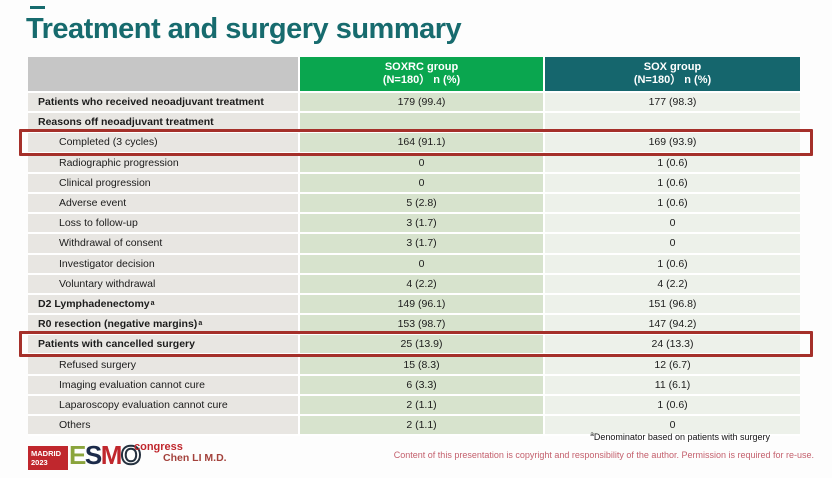  I want to click on table-row: Withdrawal of consent 3 (1.7) 0, so click(414, 244).